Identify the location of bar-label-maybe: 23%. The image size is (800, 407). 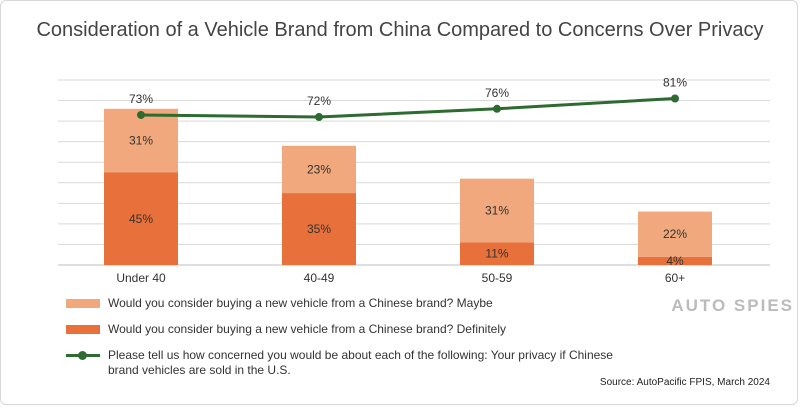
(319, 169).